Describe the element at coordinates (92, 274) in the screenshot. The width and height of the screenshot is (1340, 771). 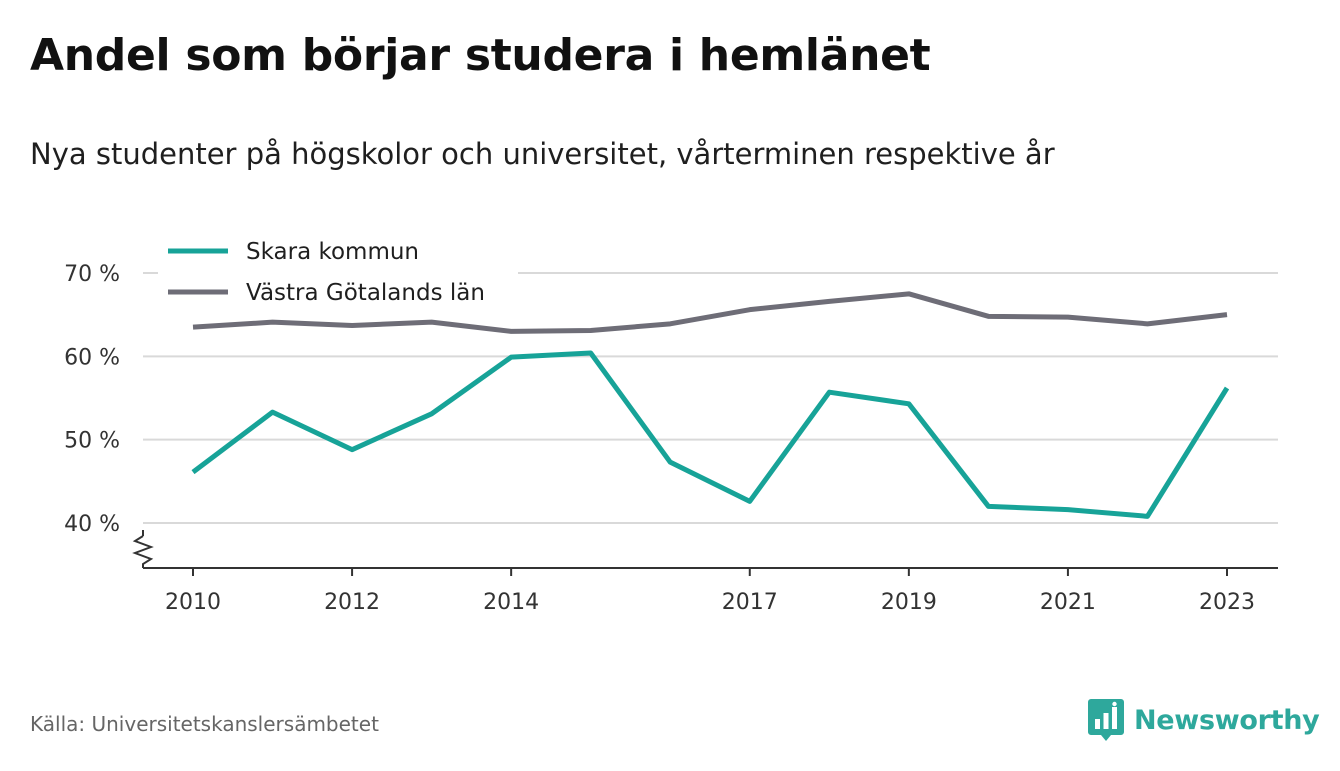
I see `y-tick-label: 70 %` at that location.